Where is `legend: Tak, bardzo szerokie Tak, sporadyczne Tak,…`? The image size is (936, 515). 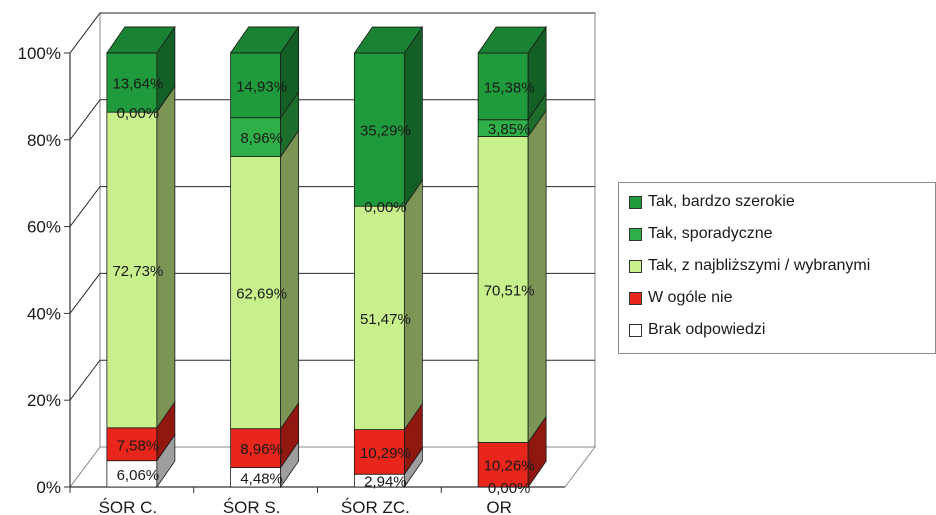 legend: Tak, bardzo szerokie Tak, sporadyczne Tak,… is located at coordinates (777, 268).